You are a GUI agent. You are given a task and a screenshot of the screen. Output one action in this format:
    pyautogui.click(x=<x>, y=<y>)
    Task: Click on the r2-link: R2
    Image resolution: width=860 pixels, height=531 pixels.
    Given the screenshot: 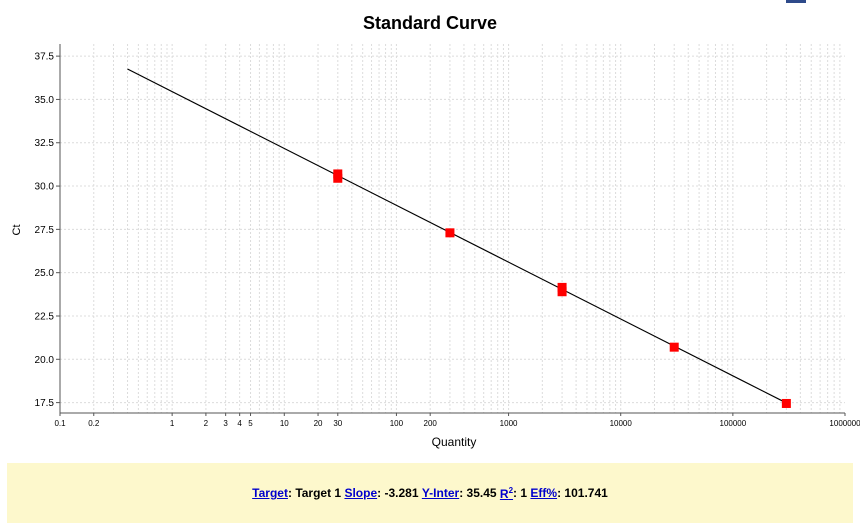 What is the action you would take?
    pyautogui.click(x=506, y=493)
    